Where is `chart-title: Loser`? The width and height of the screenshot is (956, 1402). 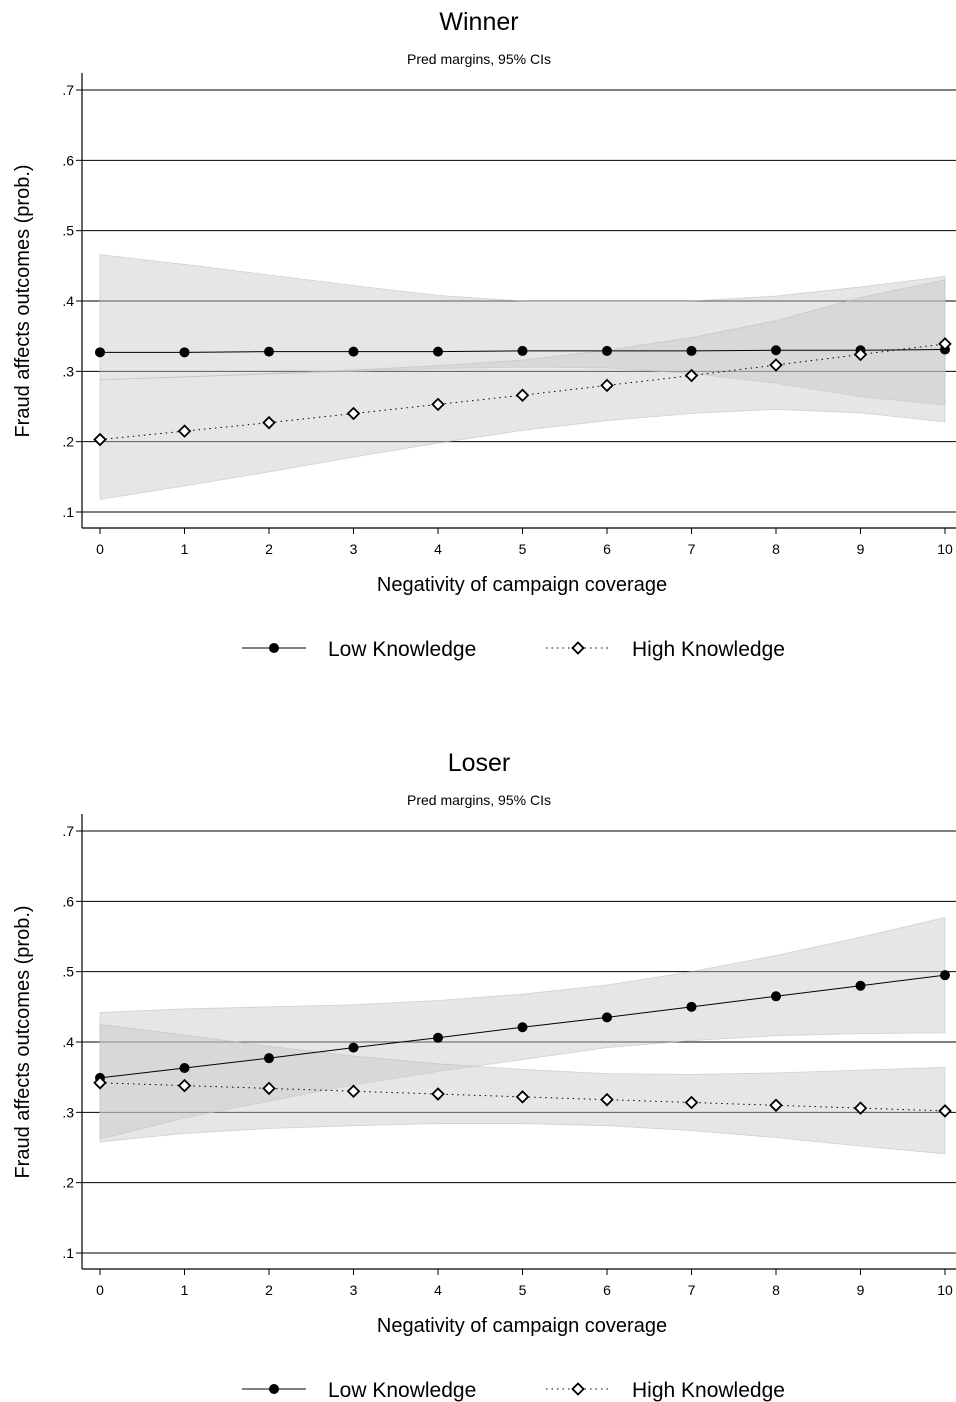
chart-title: Loser is located at coordinates (479, 763).